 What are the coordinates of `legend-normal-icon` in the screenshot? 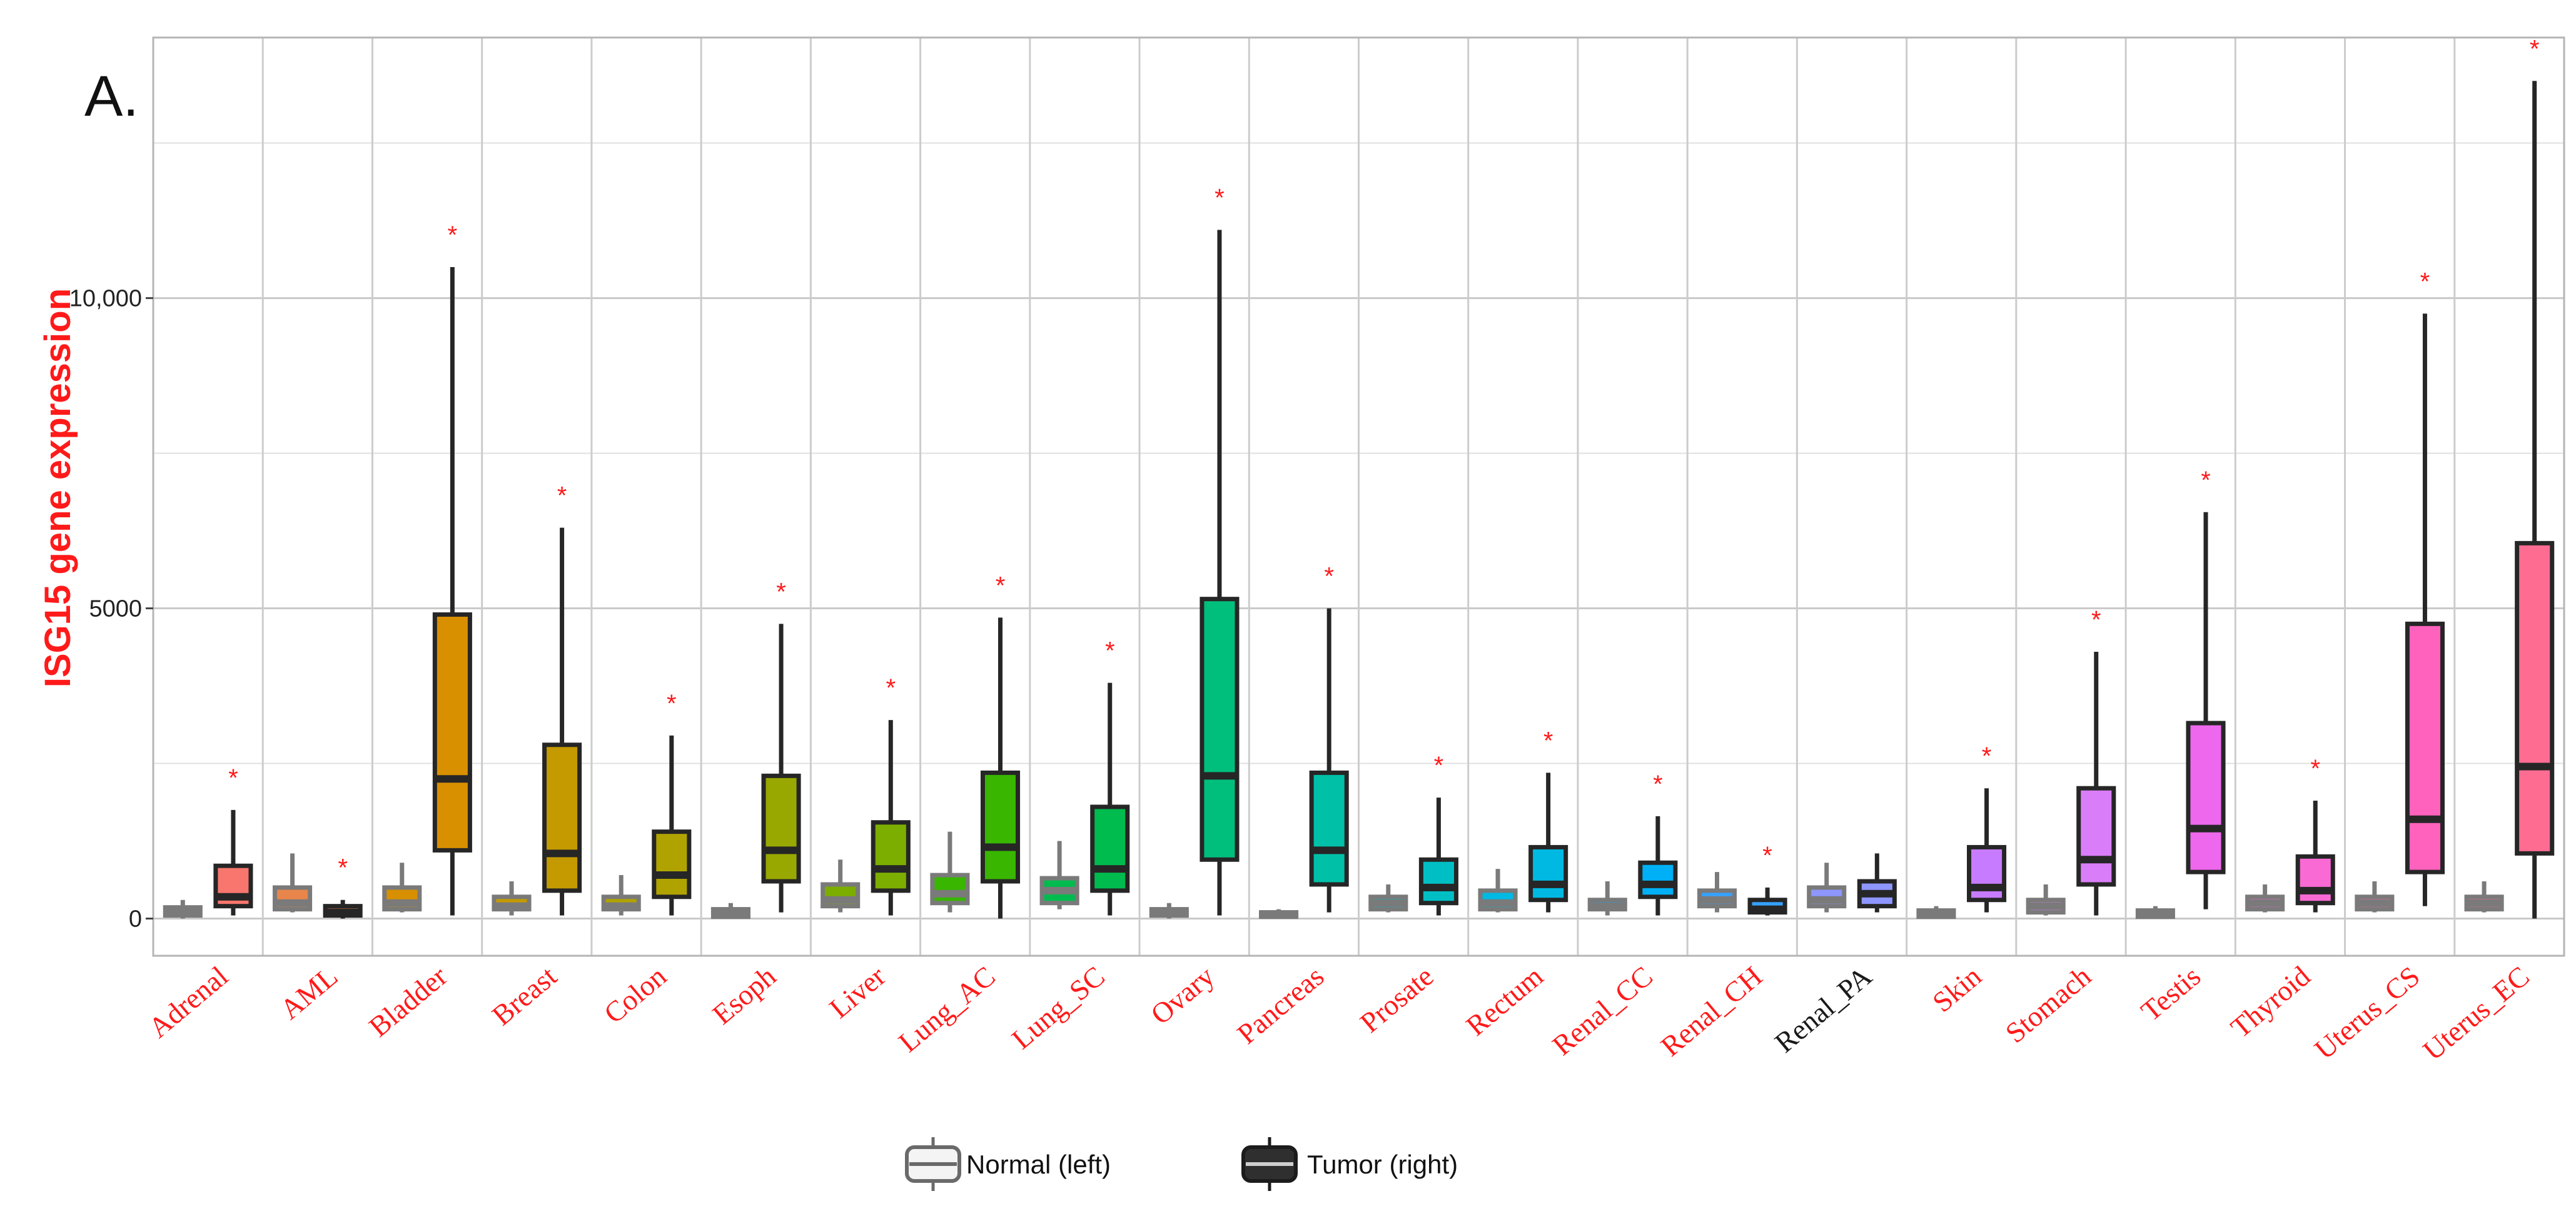 It's located at (933, 1164).